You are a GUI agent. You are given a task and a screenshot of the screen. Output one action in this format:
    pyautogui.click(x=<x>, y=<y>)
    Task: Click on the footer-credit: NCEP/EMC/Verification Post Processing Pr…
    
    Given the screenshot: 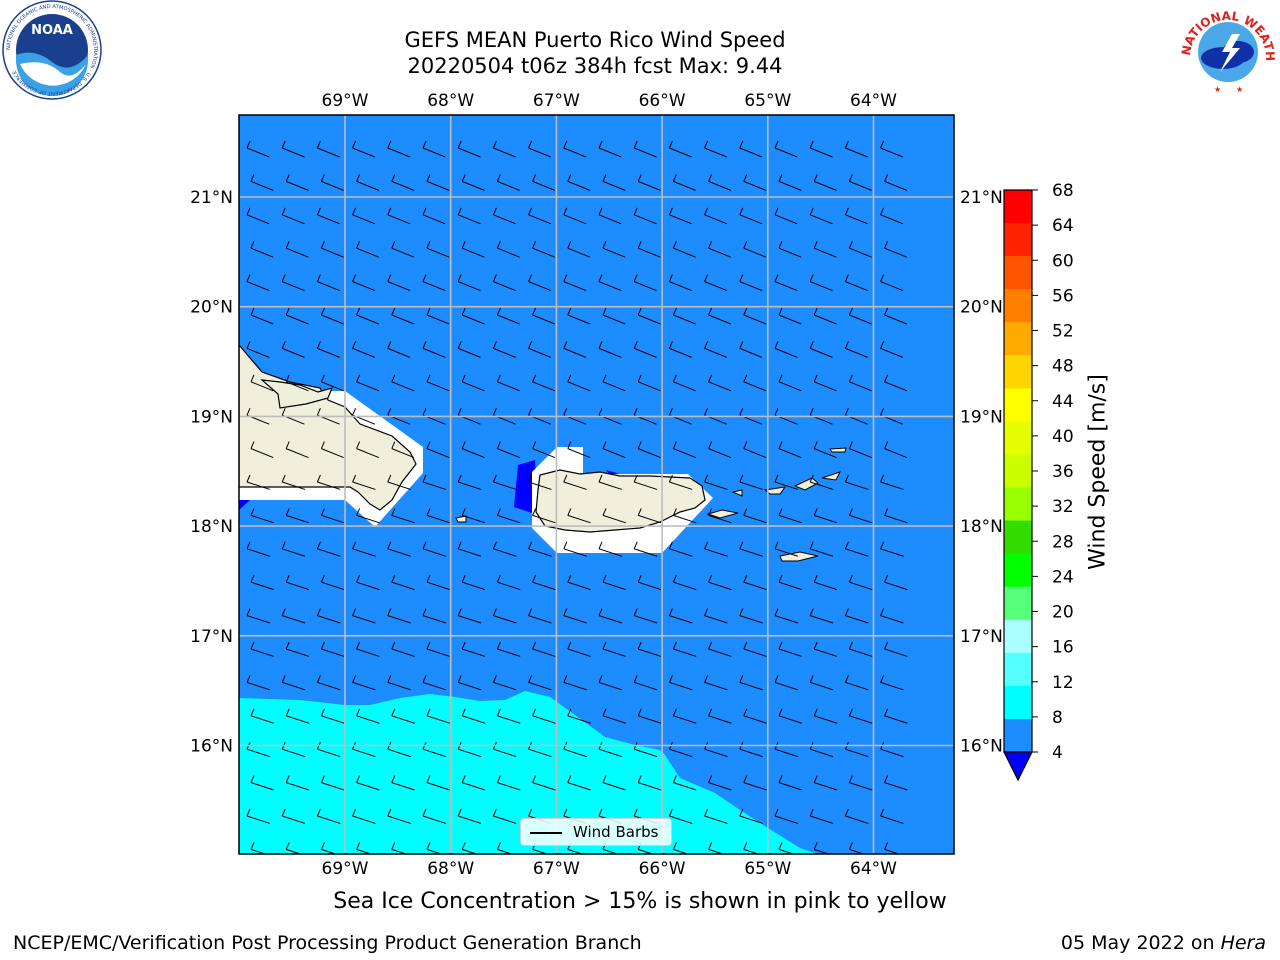 What is the action you would take?
    pyautogui.click(x=327, y=943)
    